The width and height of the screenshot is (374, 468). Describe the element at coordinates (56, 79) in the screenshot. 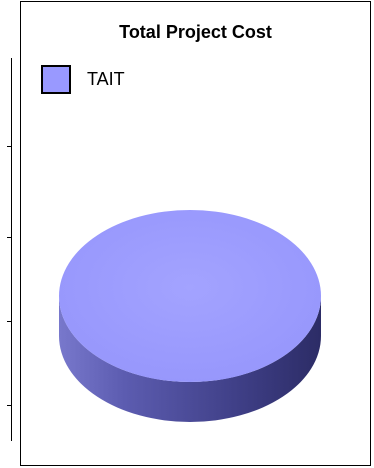

I see `legend-swatch-tait` at that location.